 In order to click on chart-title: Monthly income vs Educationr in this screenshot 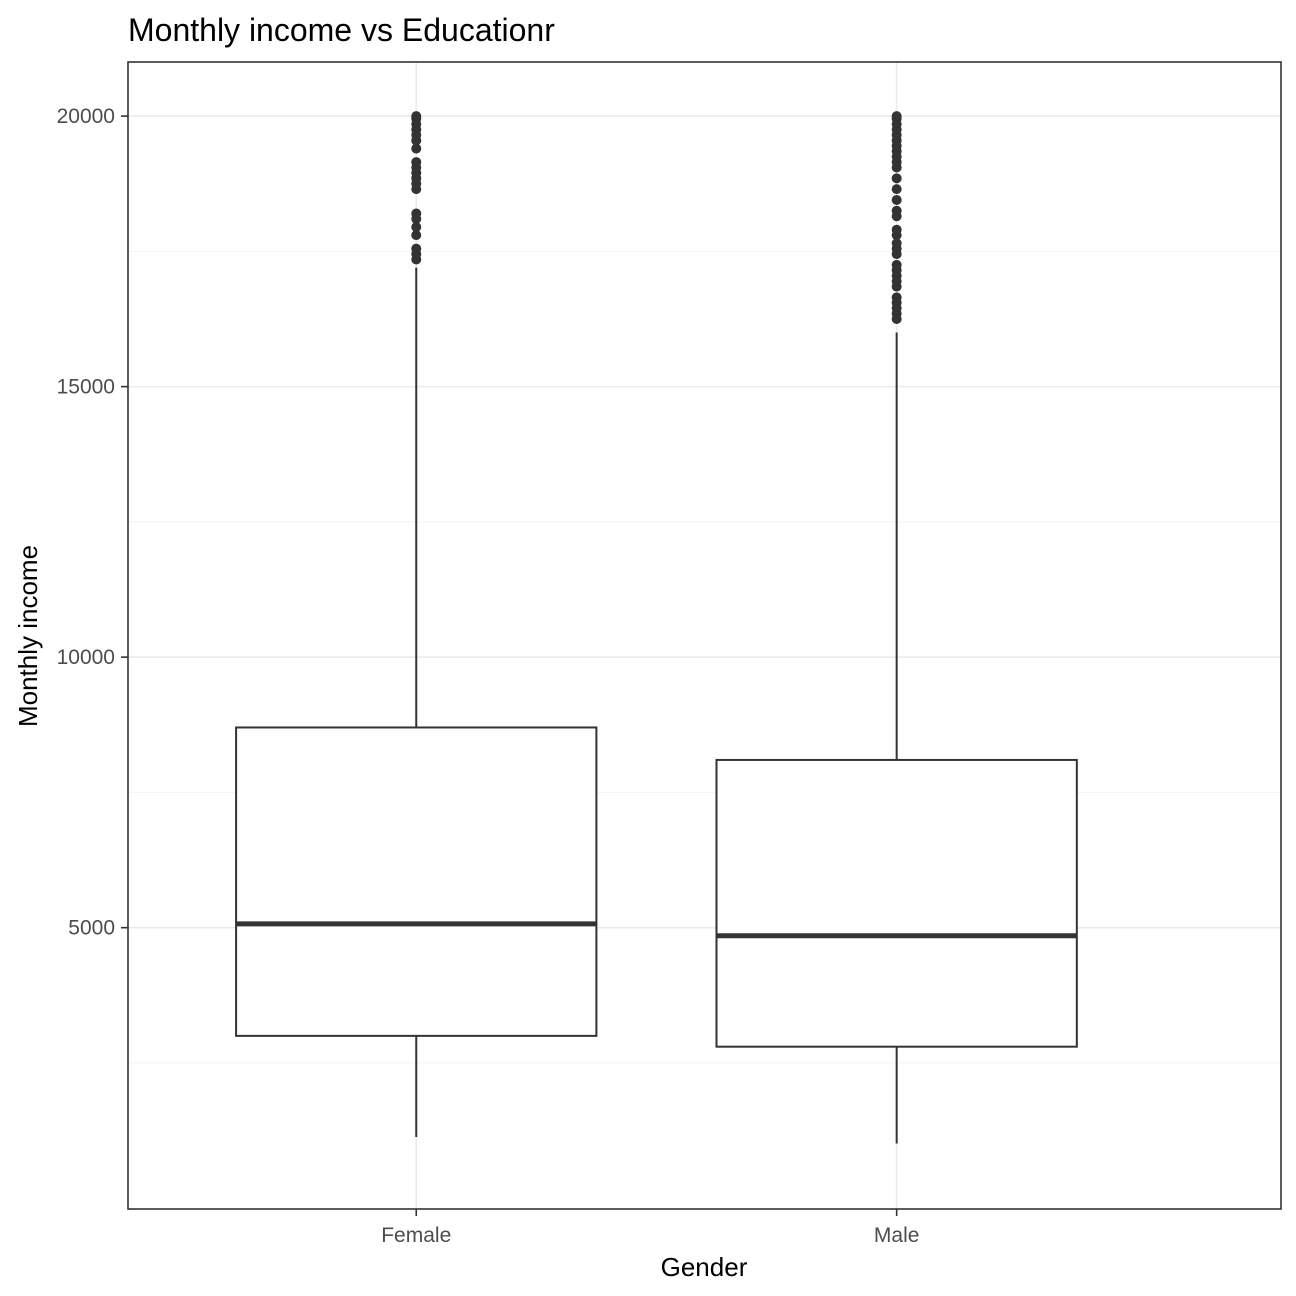, I will do `click(341, 30)`.